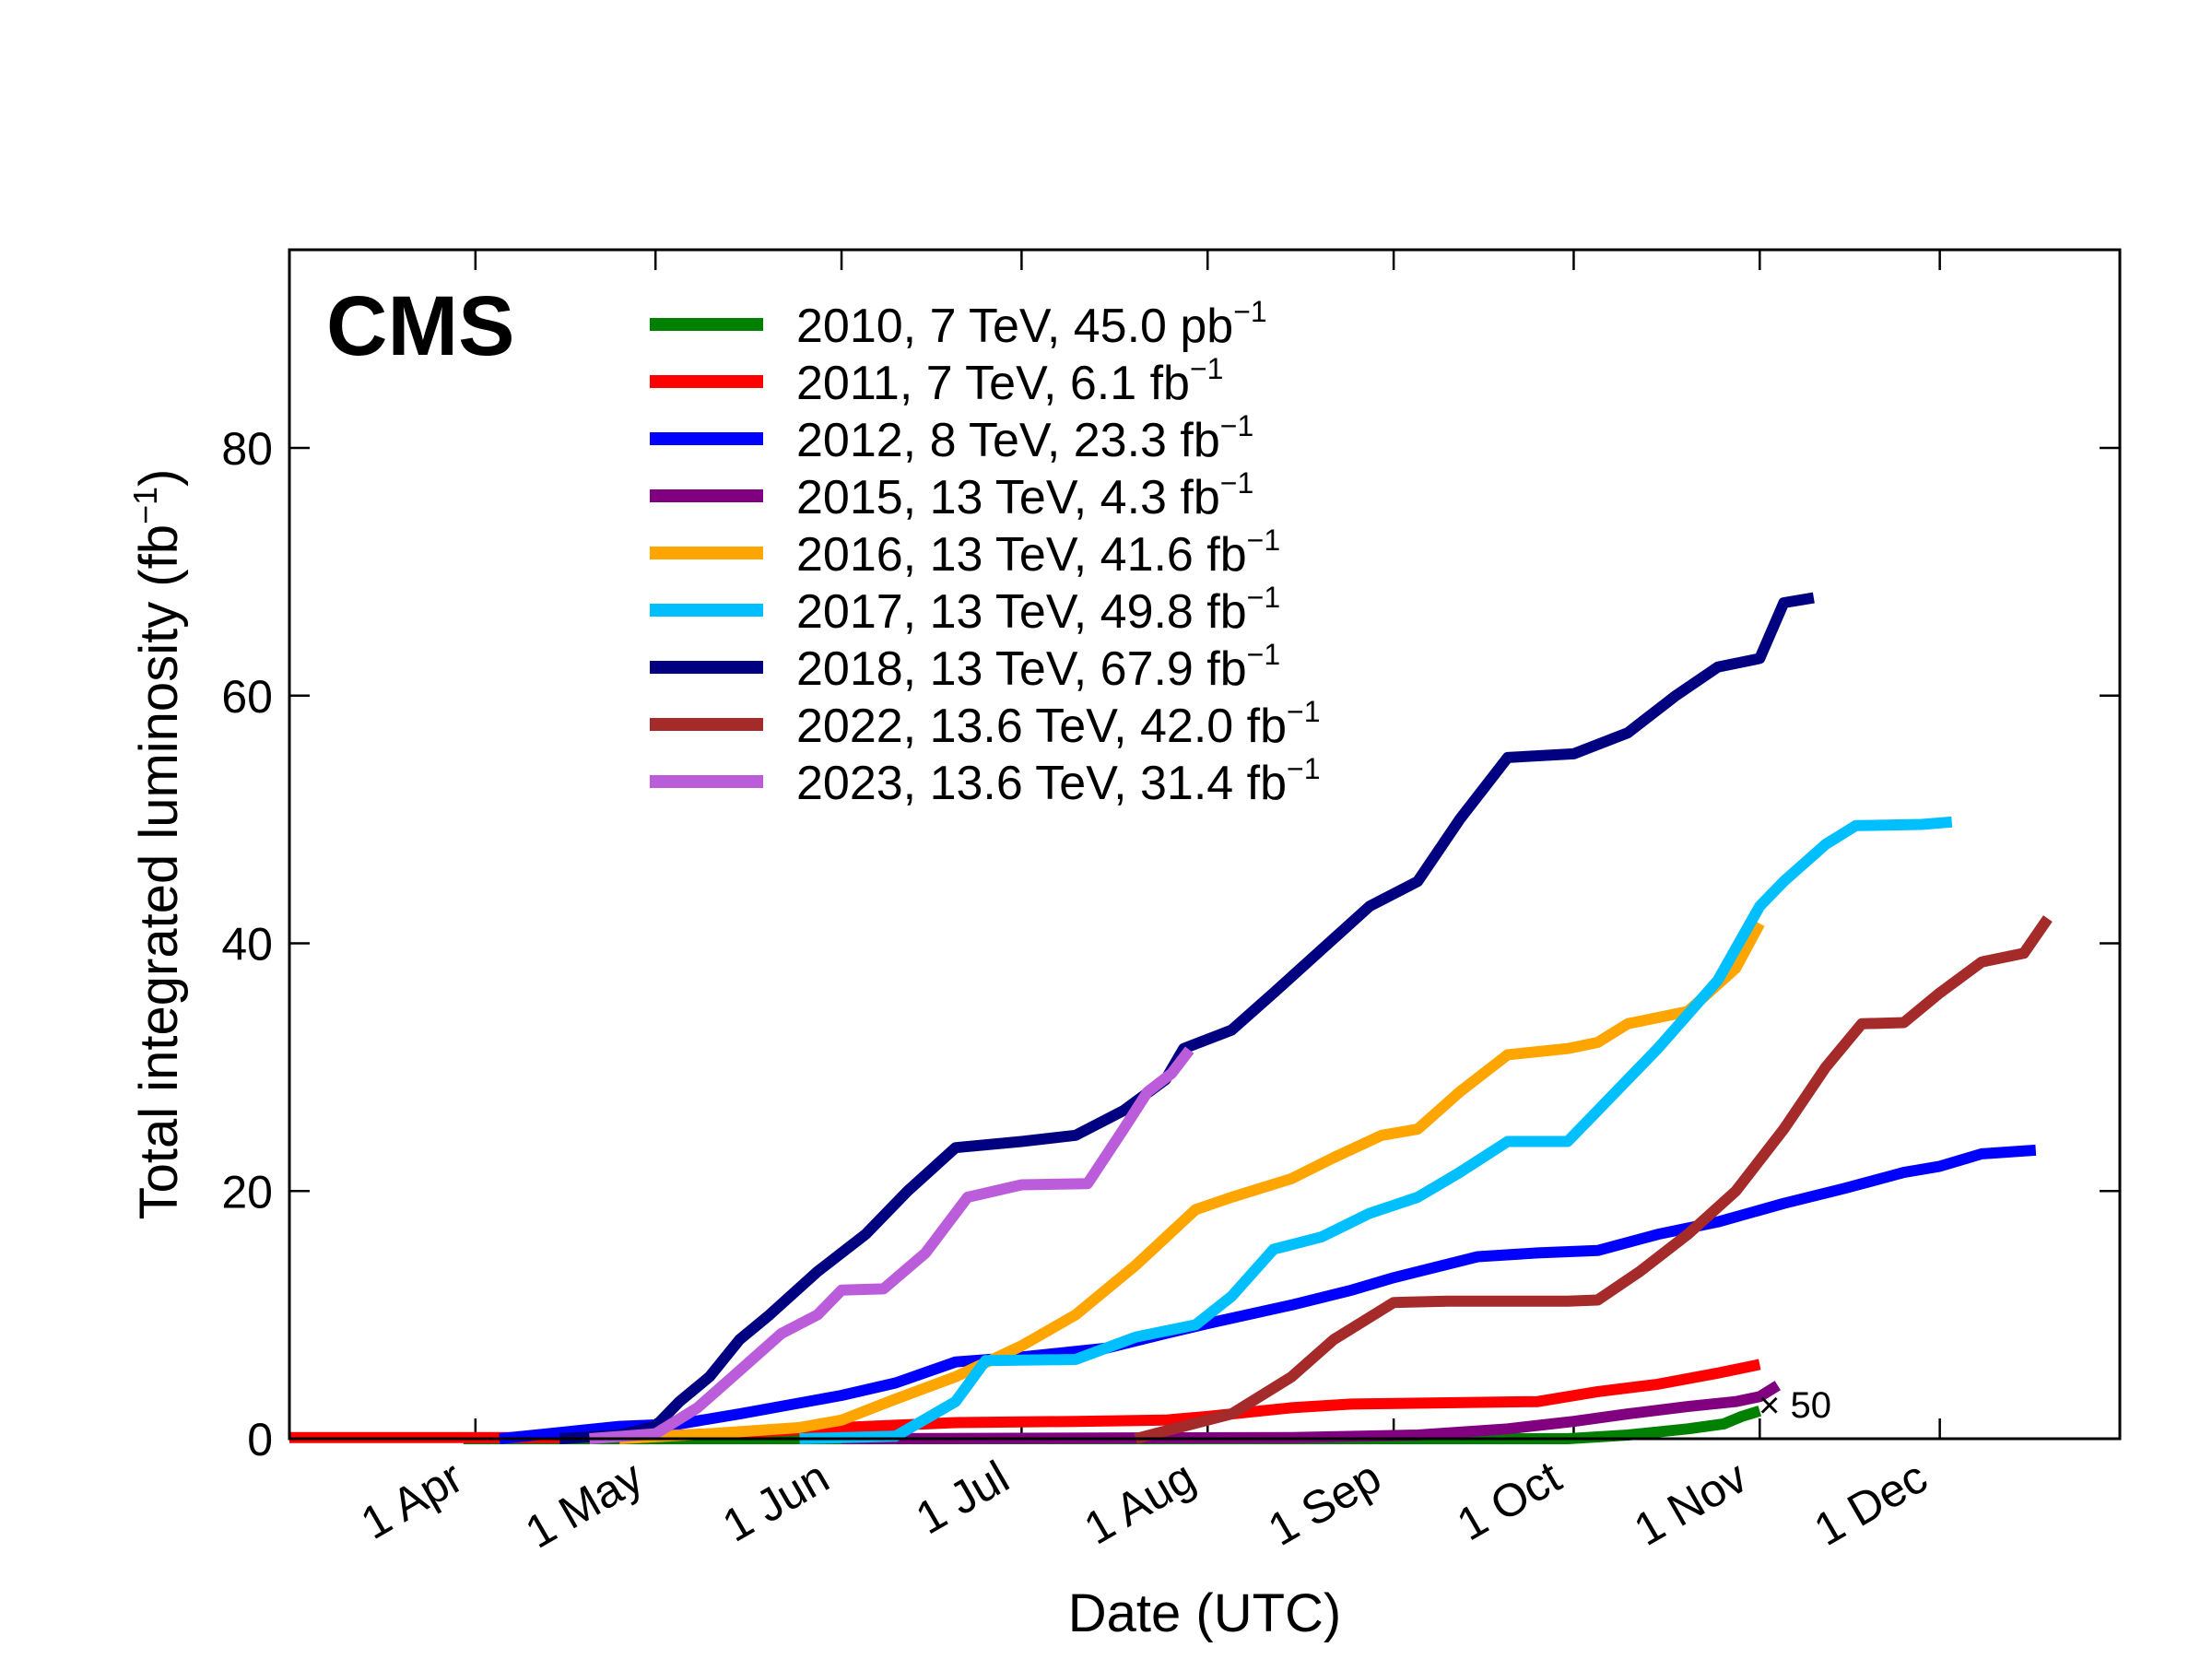 This screenshot has width=2212, height=1659. I want to click on x-tick-label: 1 May, so click(584, 1505).